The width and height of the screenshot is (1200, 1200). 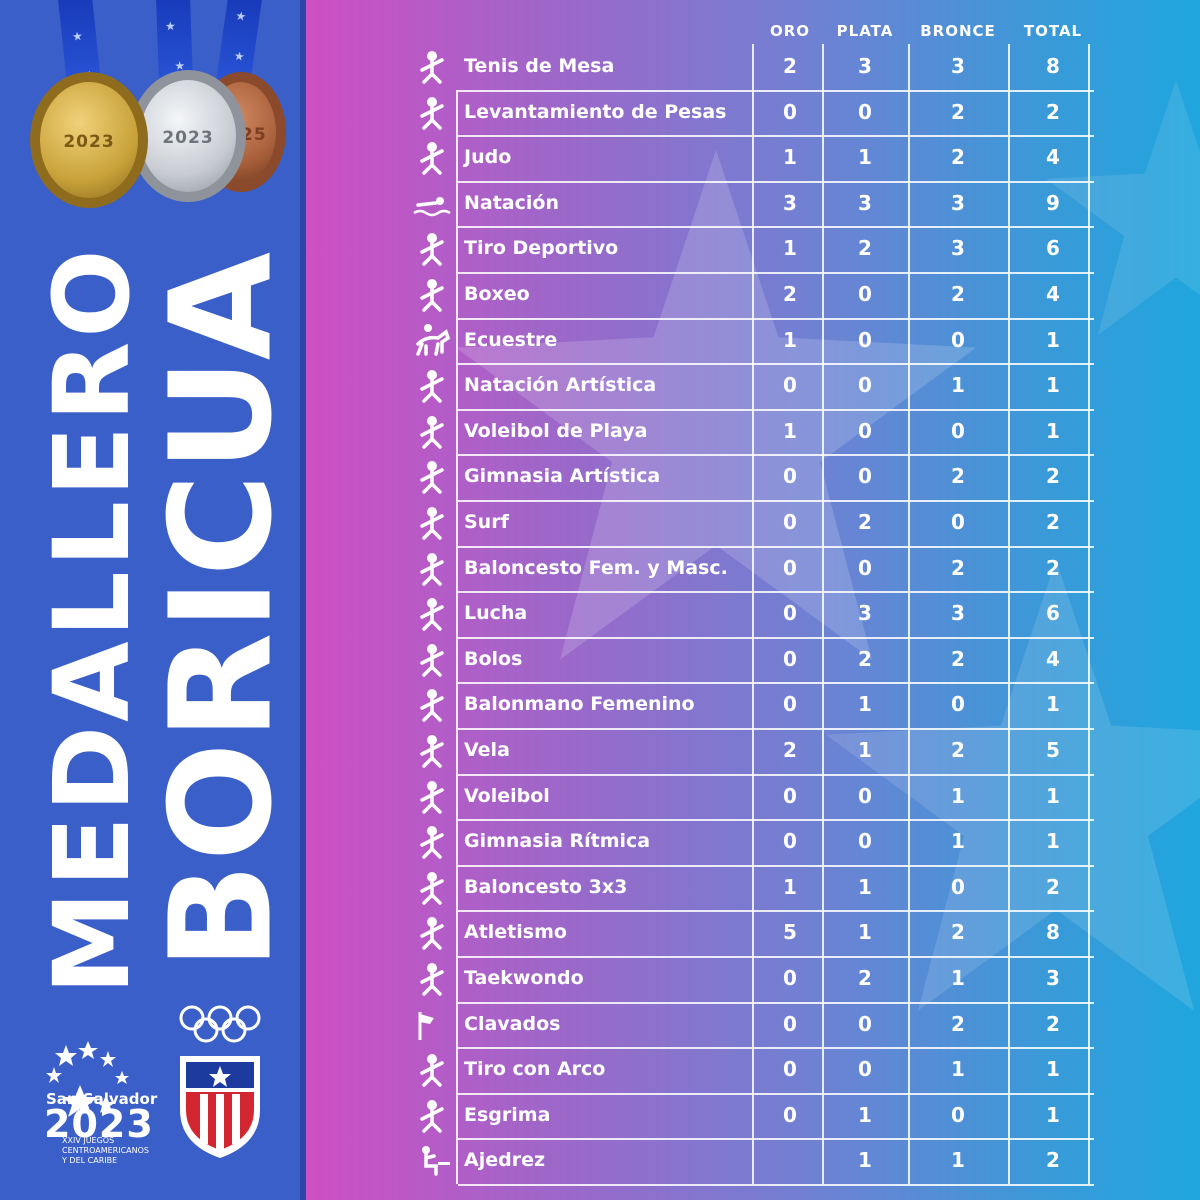 I want to click on sport-name: Vela, so click(x=487, y=750).